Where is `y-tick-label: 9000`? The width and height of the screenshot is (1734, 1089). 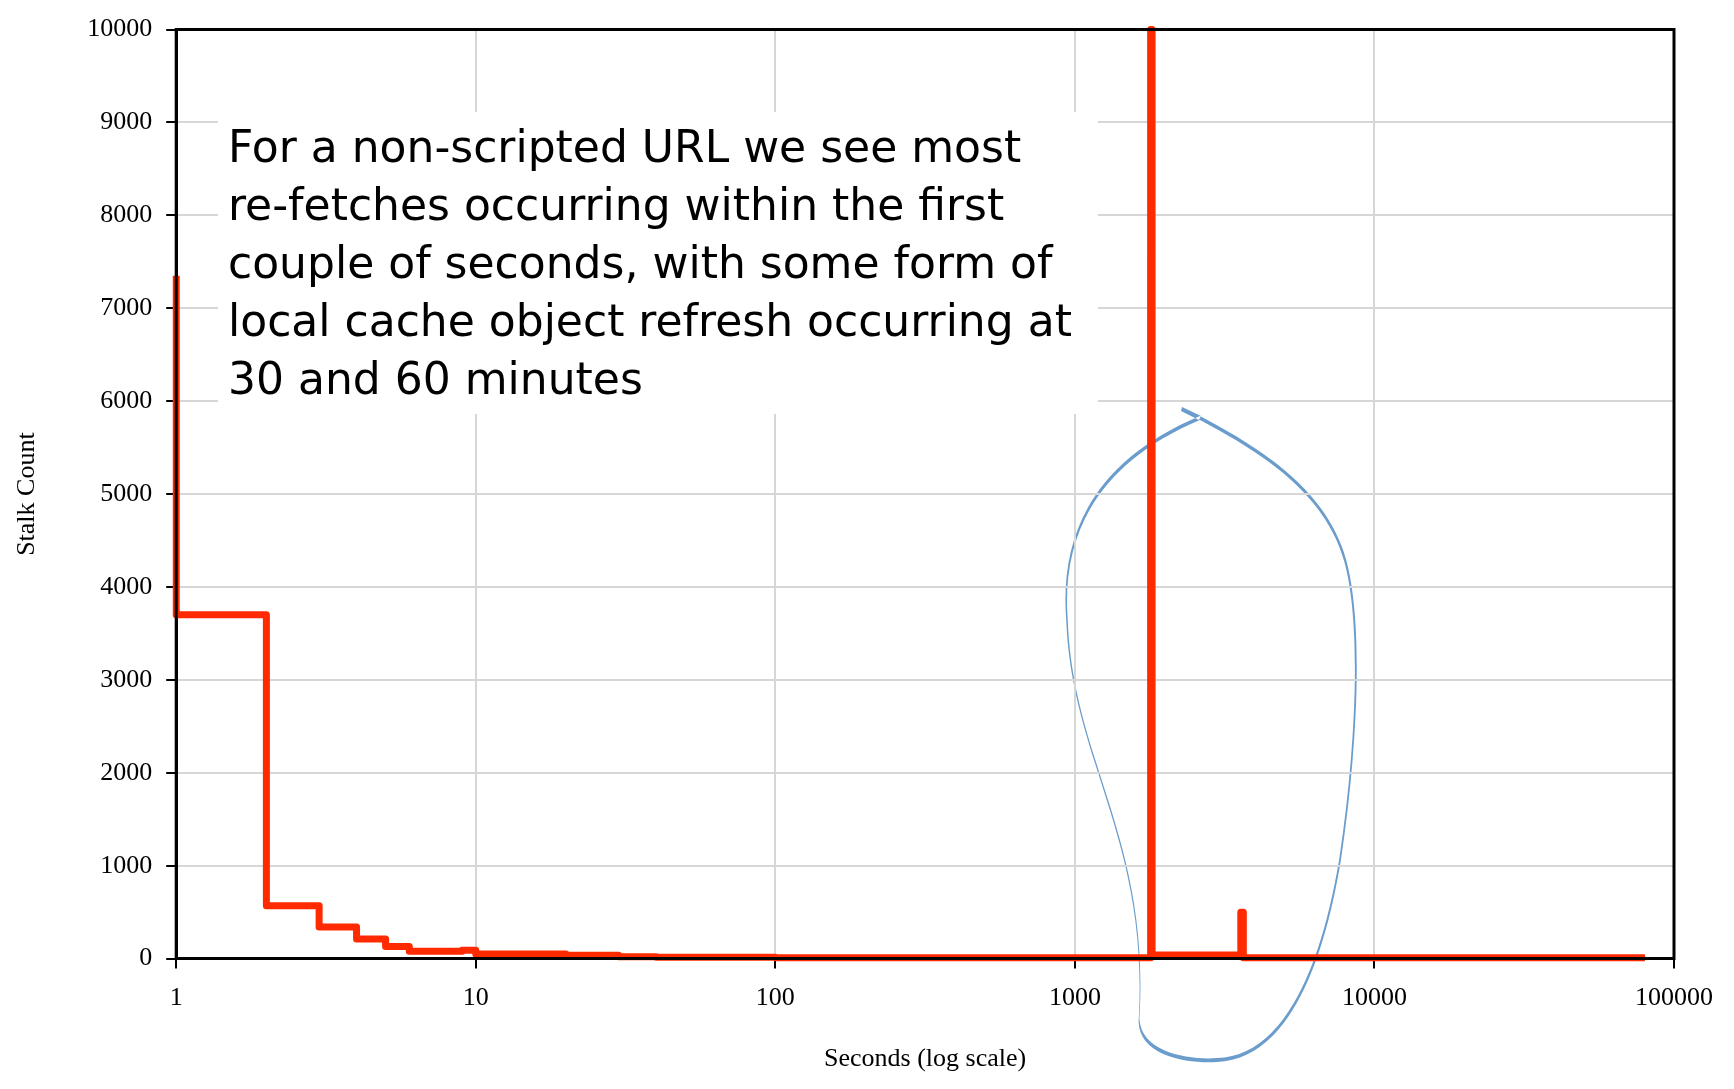 y-tick-label: 9000 is located at coordinates (126, 121).